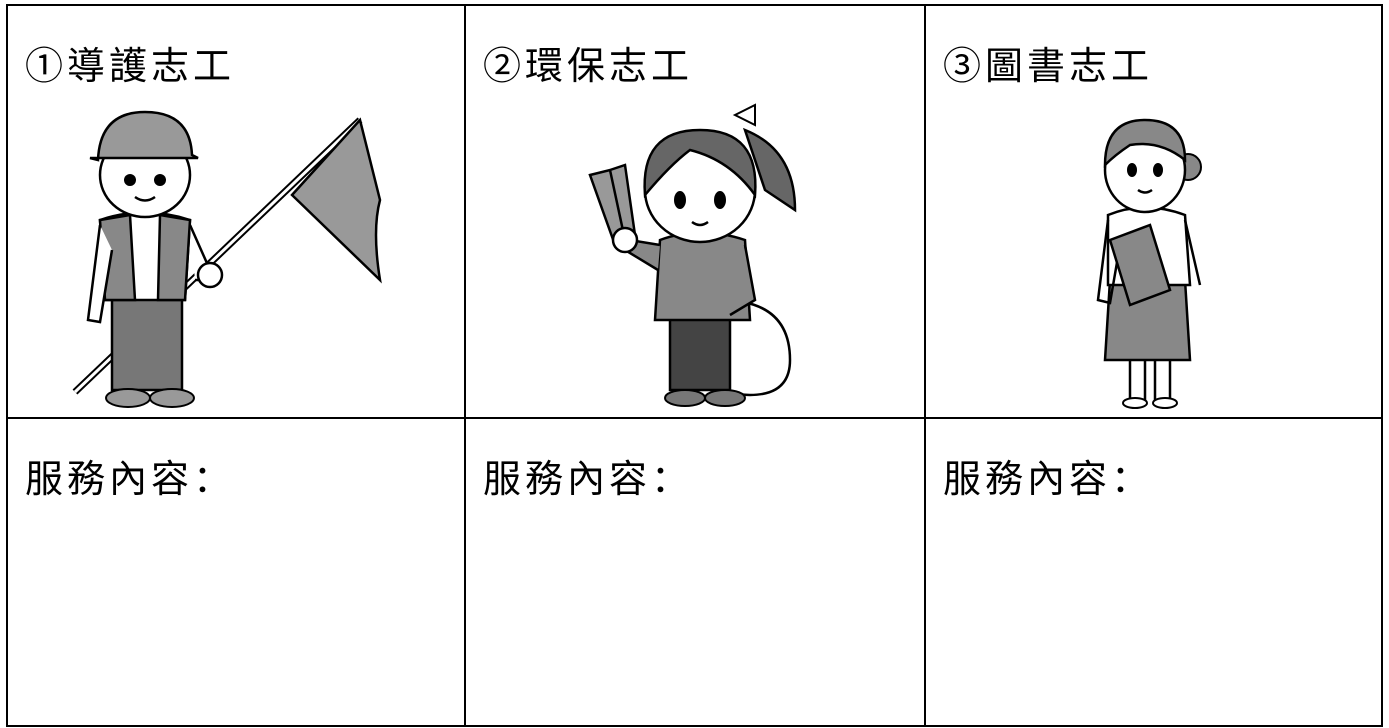 Image resolution: width=1389 pixels, height=728 pixels. What do you see at coordinates (588, 67) in the screenshot?
I see `header-title: ②環保志工` at bounding box center [588, 67].